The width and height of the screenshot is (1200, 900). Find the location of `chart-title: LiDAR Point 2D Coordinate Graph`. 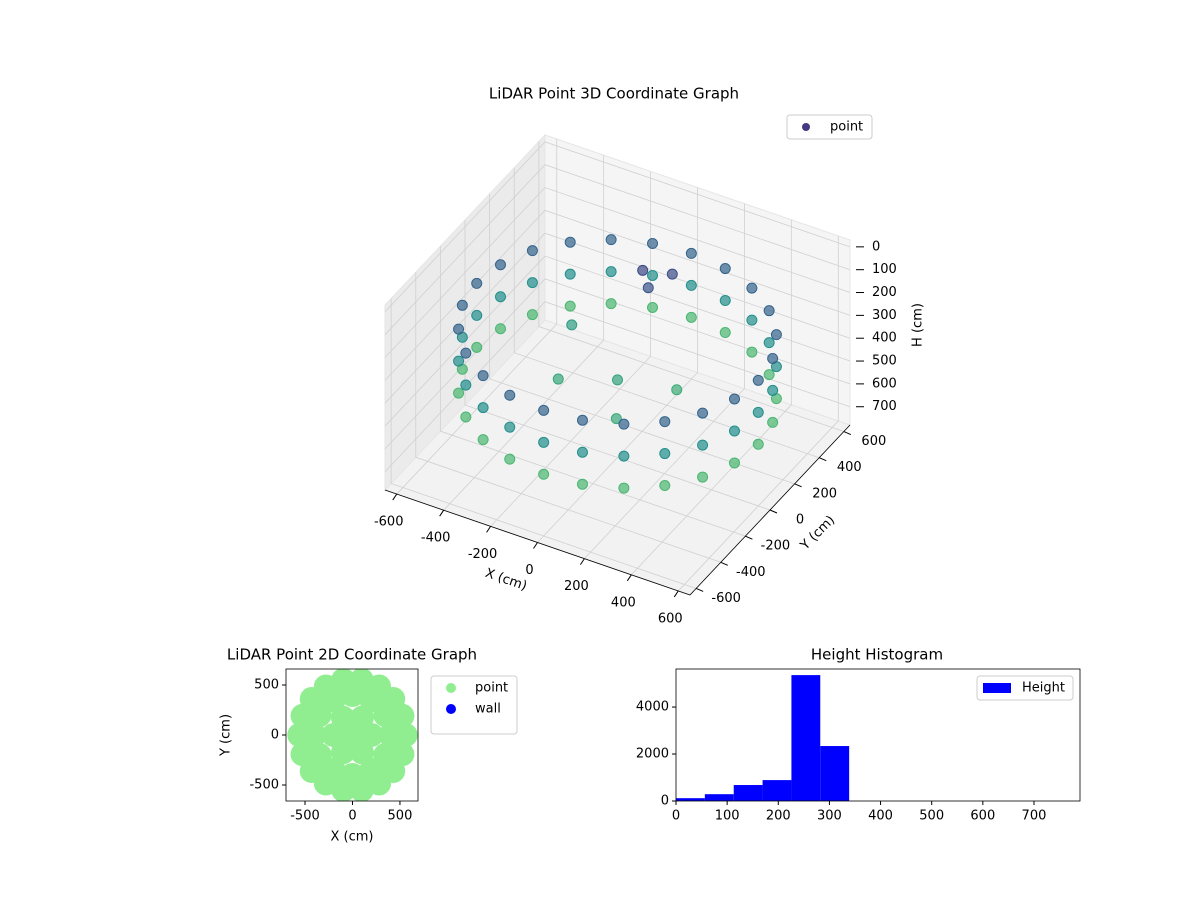

chart-title: LiDAR Point 2D Coordinate Graph is located at coordinates (352, 655).